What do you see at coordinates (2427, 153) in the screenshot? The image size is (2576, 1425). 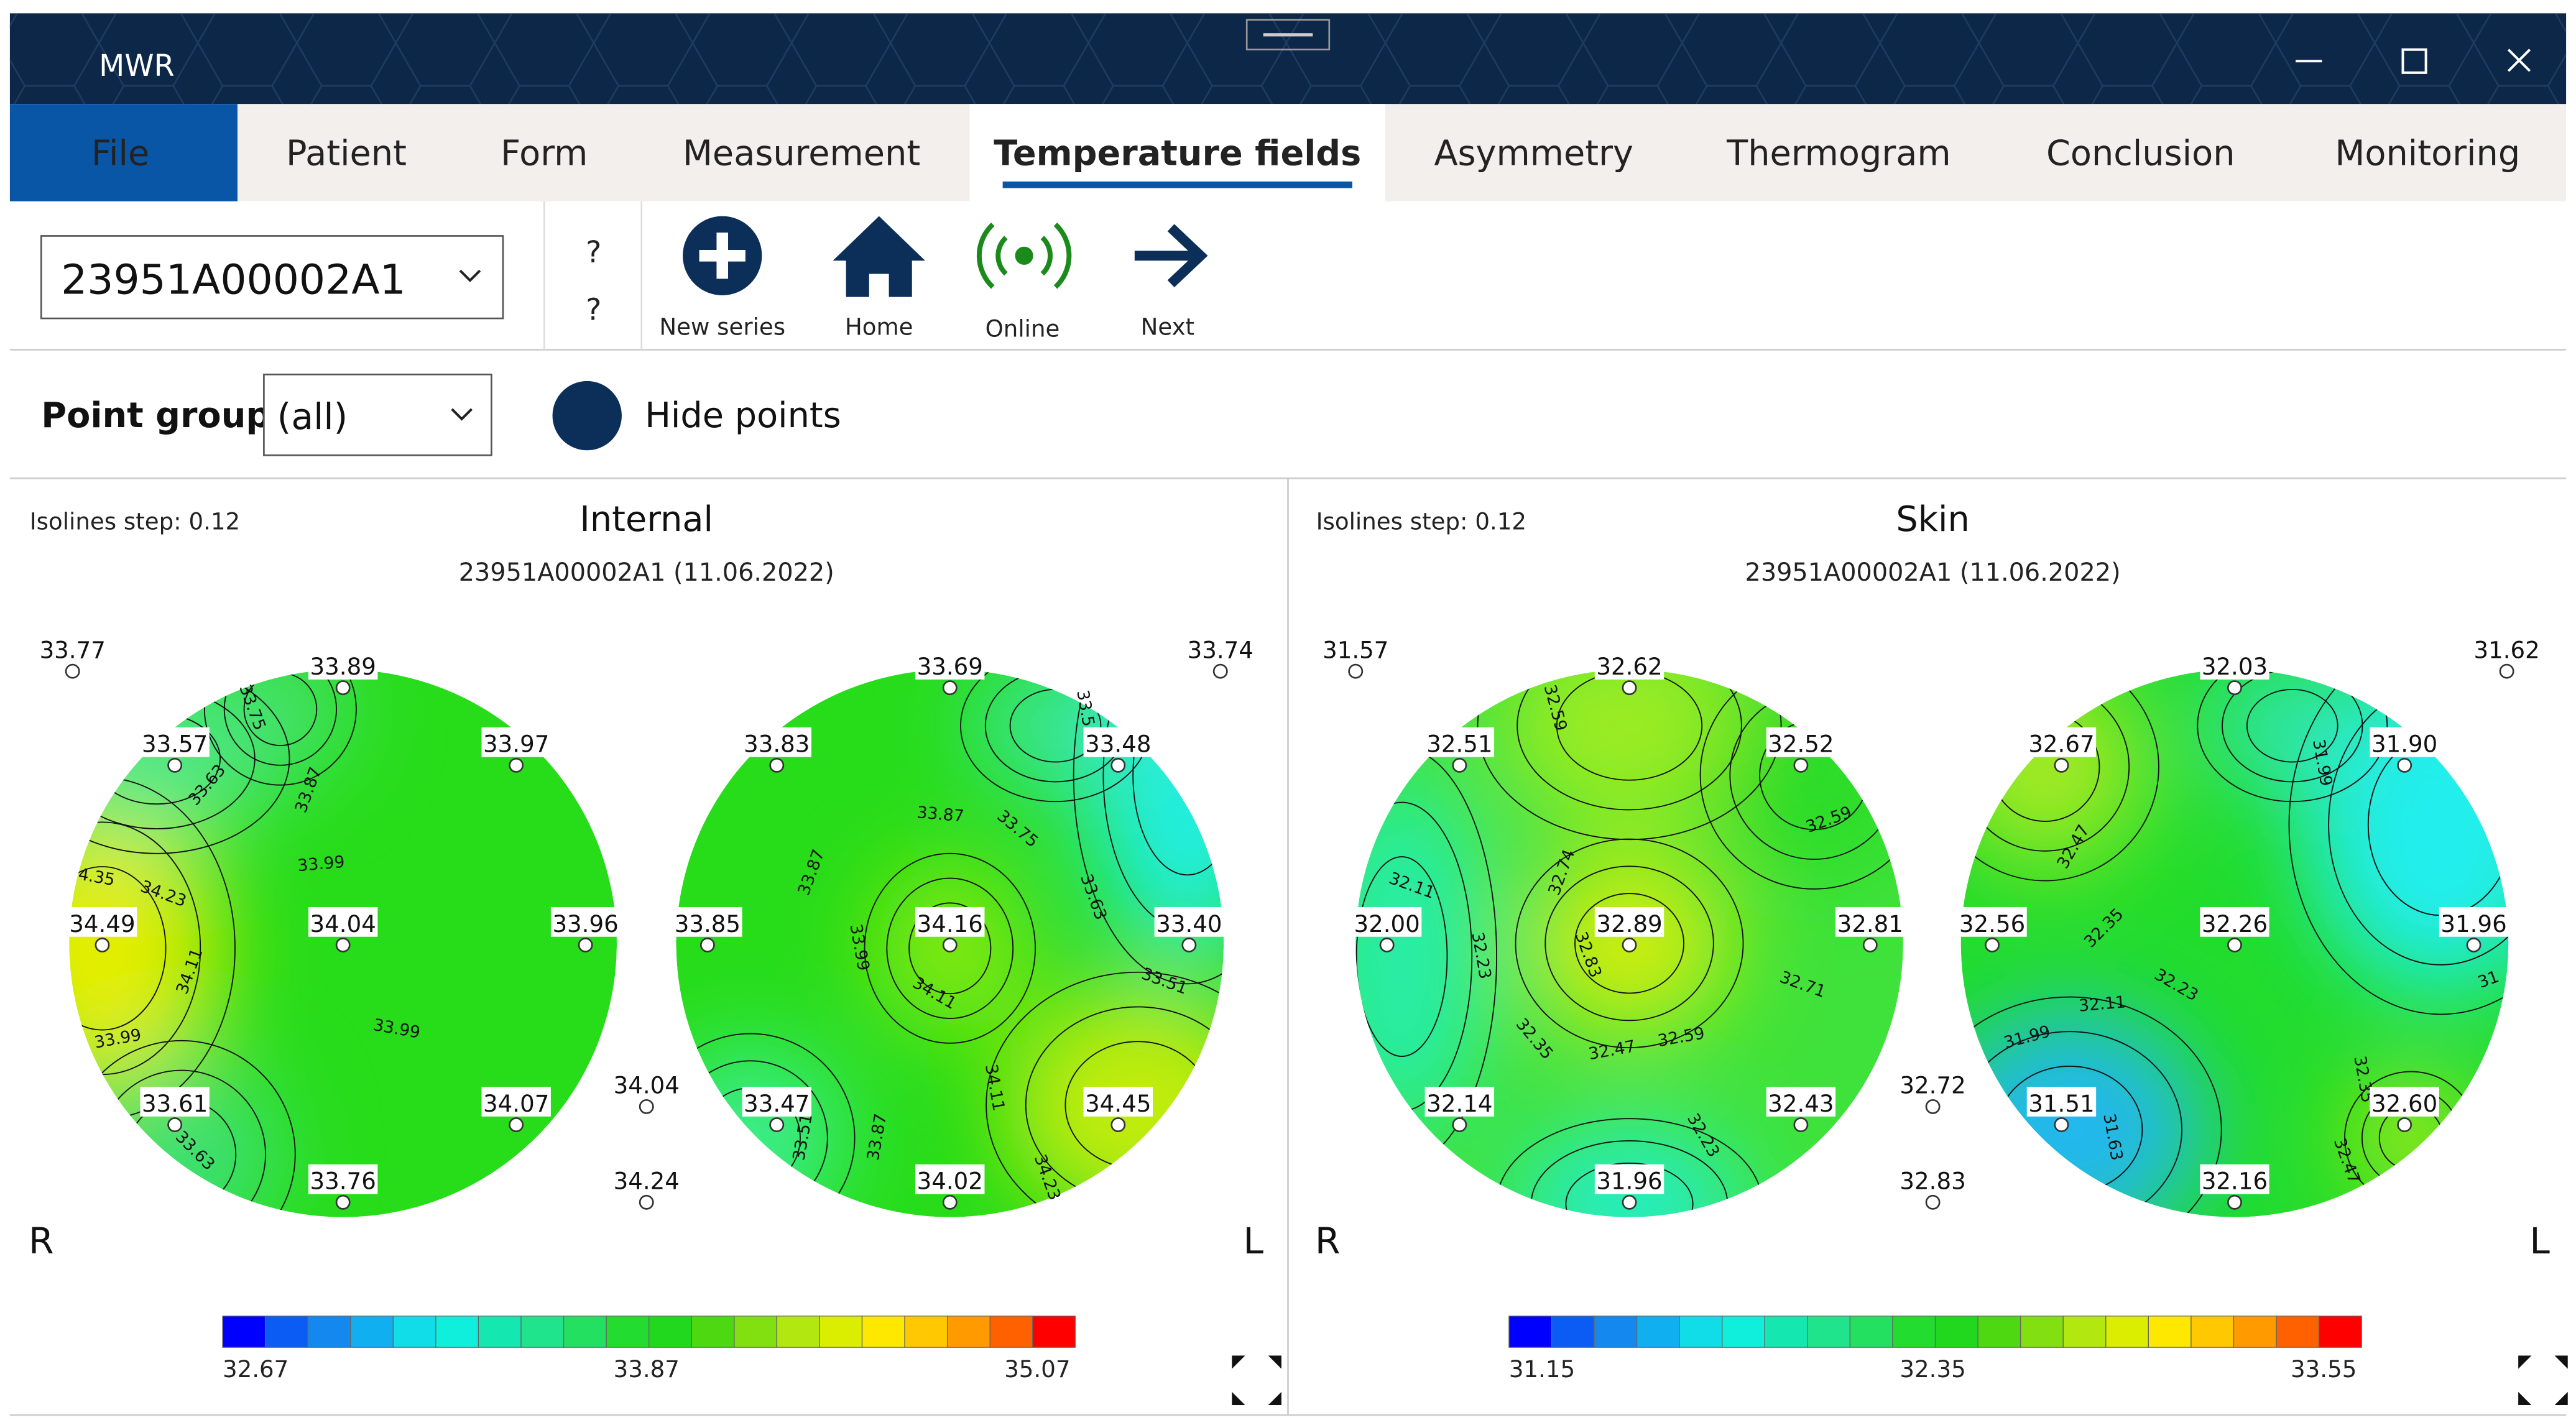 I see `tab: Monitoring` at bounding box center [2427, 153].